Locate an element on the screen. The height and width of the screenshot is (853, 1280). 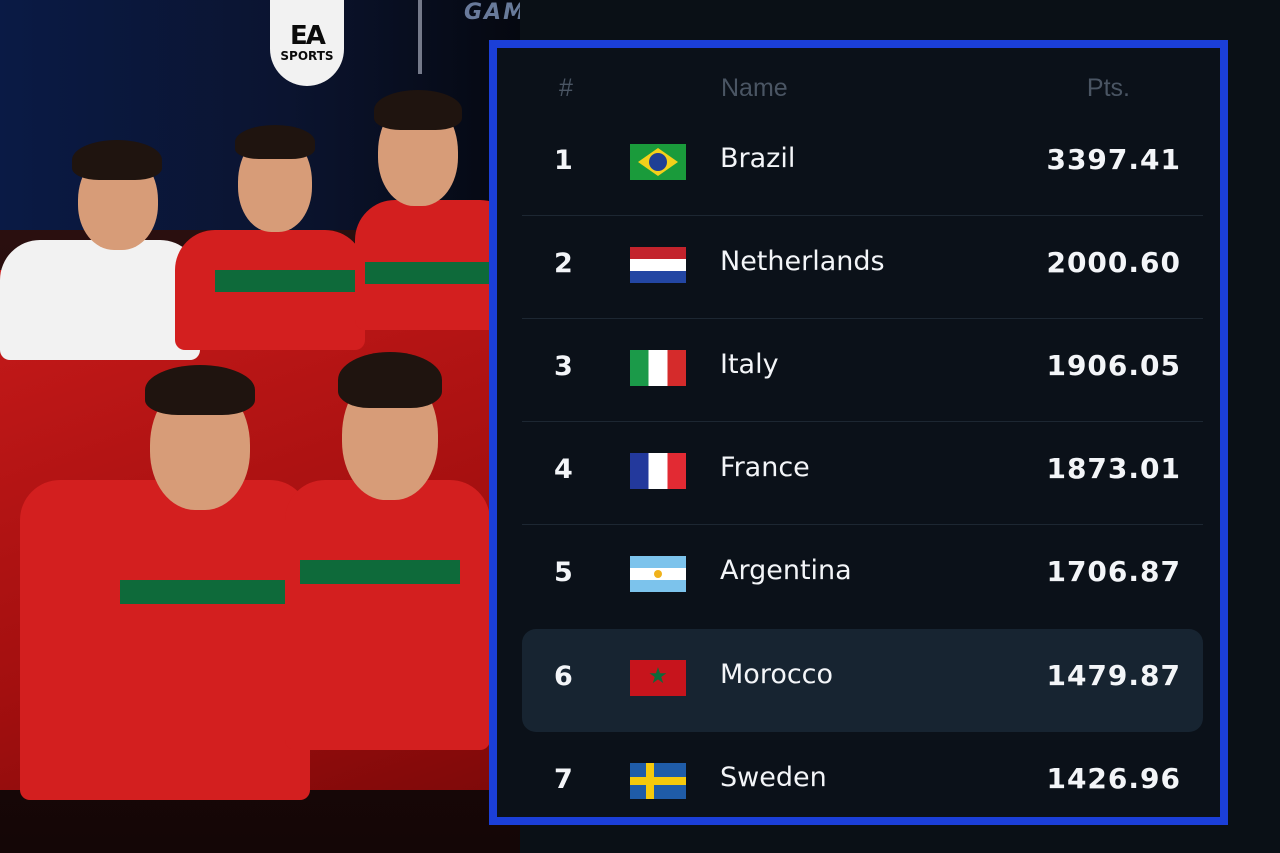
leaderboard-row: 2 Netherlands 2000.60 is located at coordinates (862, 267).